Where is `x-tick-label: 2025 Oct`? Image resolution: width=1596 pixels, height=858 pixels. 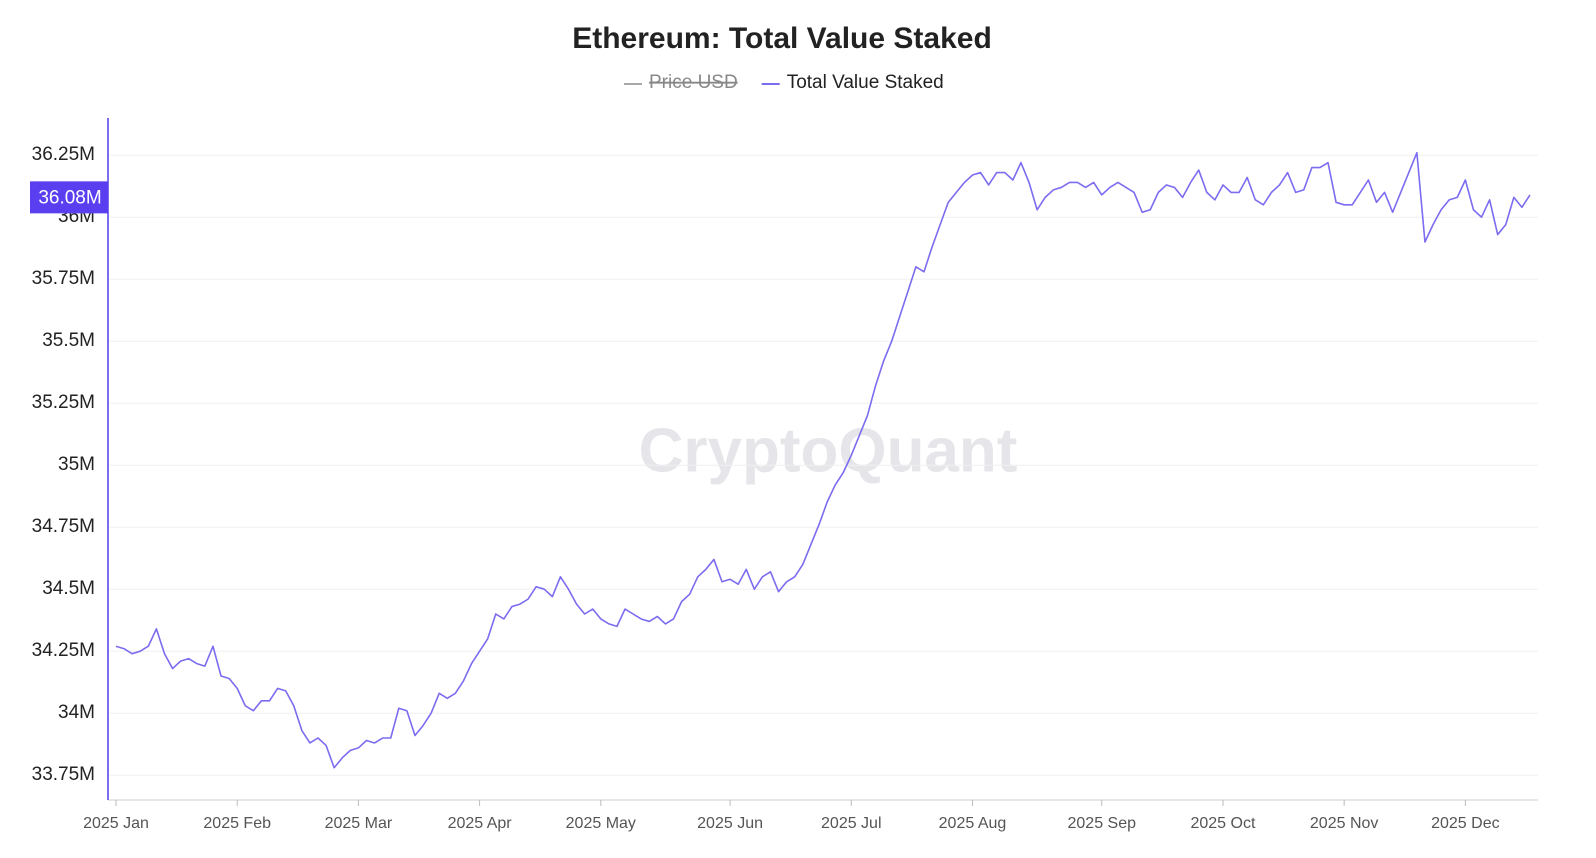
x-tick-label: 2025 Oct is located at coordinates (1222, 823).